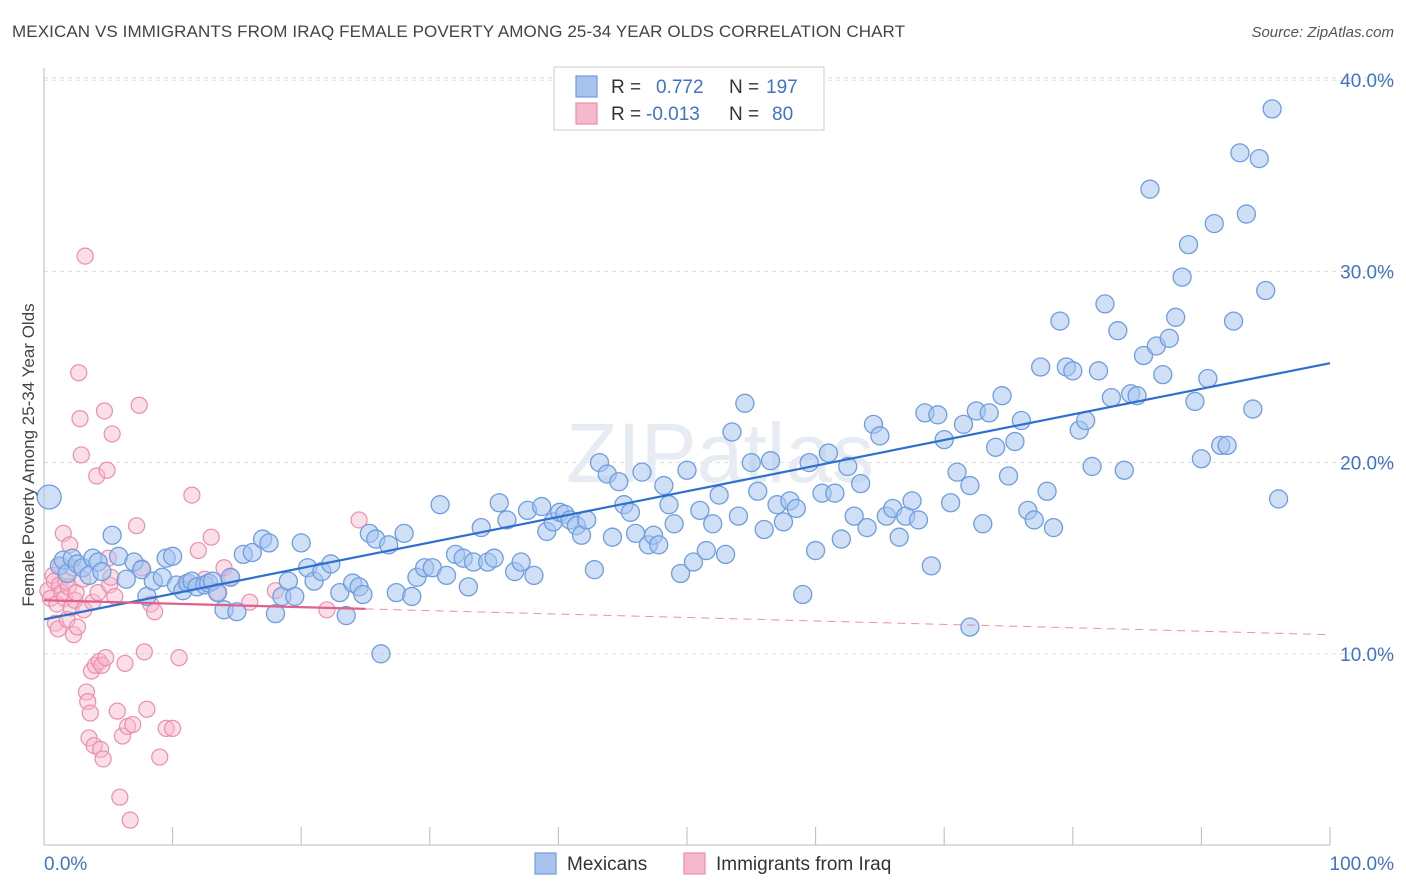 This screenshot has width=1406, height=892. Describe the element at coordinates (607, 864) in the screenshot. I see `bottom-legend-label-mexicans: Mexicans` at that location.